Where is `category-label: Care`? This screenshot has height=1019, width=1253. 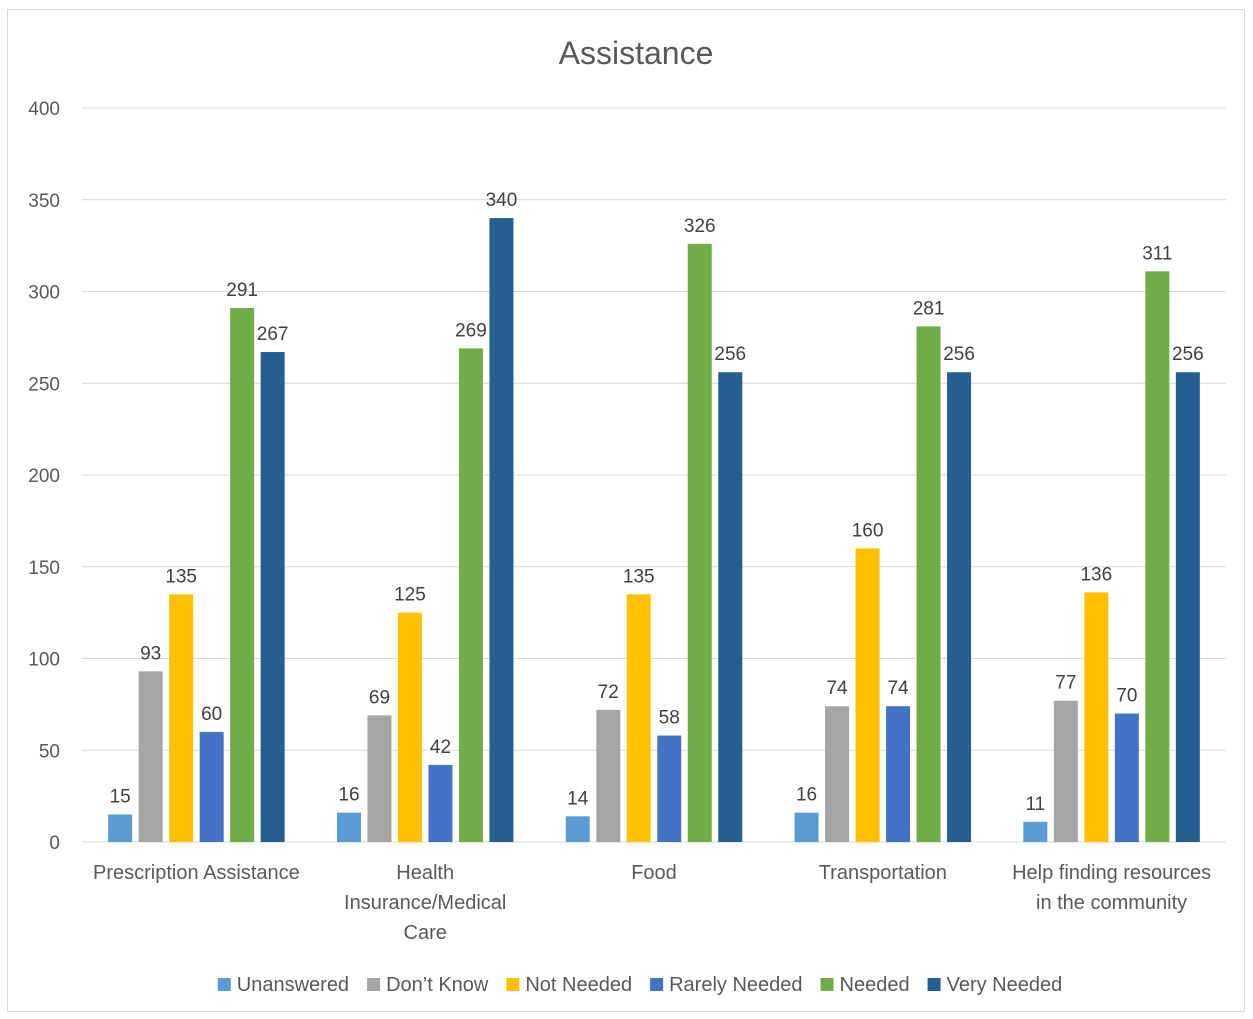 category-label: Care is located at coordinates (425, 933).